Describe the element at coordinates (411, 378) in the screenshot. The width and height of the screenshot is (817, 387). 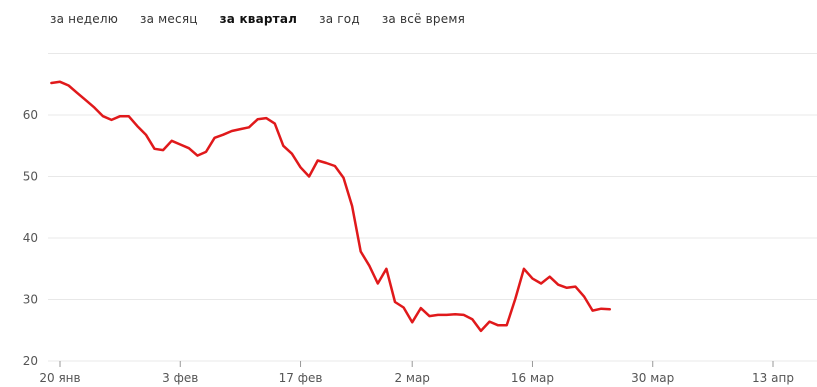
I see `x-tick-label: 2 мар` at that location.